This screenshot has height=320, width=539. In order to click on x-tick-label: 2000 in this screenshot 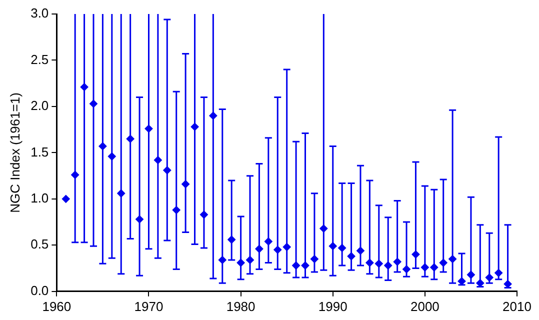, I will do `click(425, 306)`.